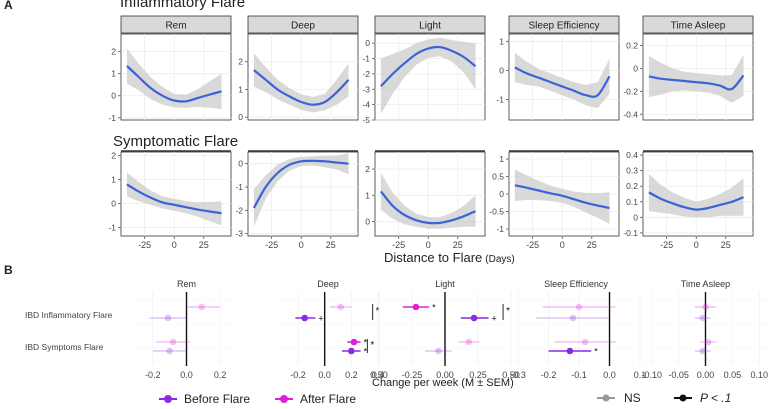 The image size is (771, 409). What do you see at coordinates (733, 375) in the screenshot?
I see `x-tick-label: 0.05` at bounding box center [733, 375].